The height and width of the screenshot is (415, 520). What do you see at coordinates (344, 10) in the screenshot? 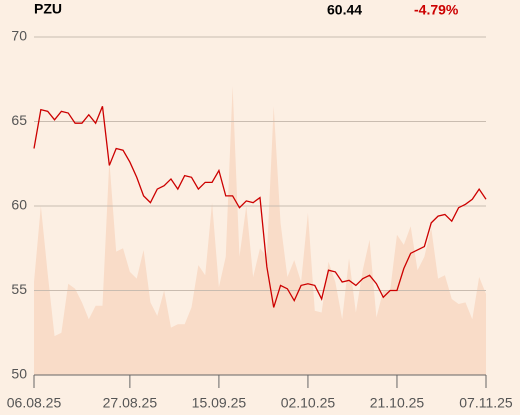
I see `last-price: 60.44` at bounding box center [344, 10].